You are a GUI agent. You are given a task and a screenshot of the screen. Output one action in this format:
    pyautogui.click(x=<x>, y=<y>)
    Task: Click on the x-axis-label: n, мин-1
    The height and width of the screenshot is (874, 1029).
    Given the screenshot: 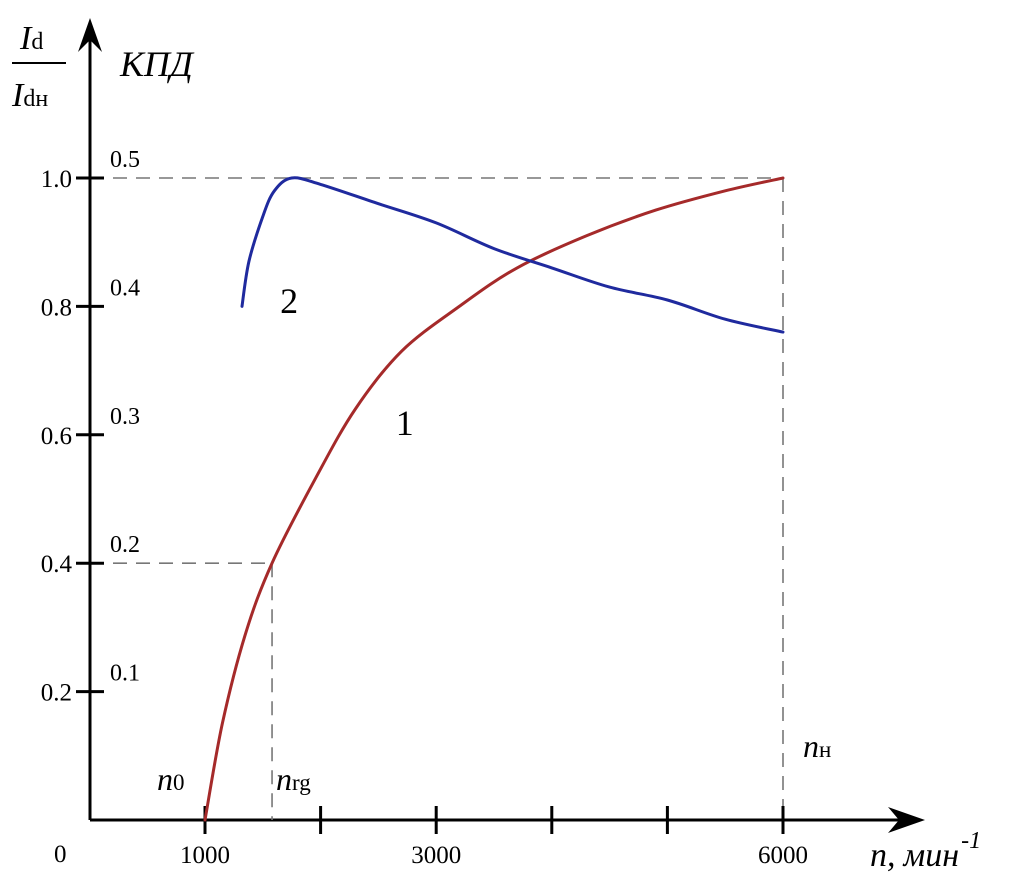 What is the action you would take?
    pyautogui.click(x=925, y=851)
    